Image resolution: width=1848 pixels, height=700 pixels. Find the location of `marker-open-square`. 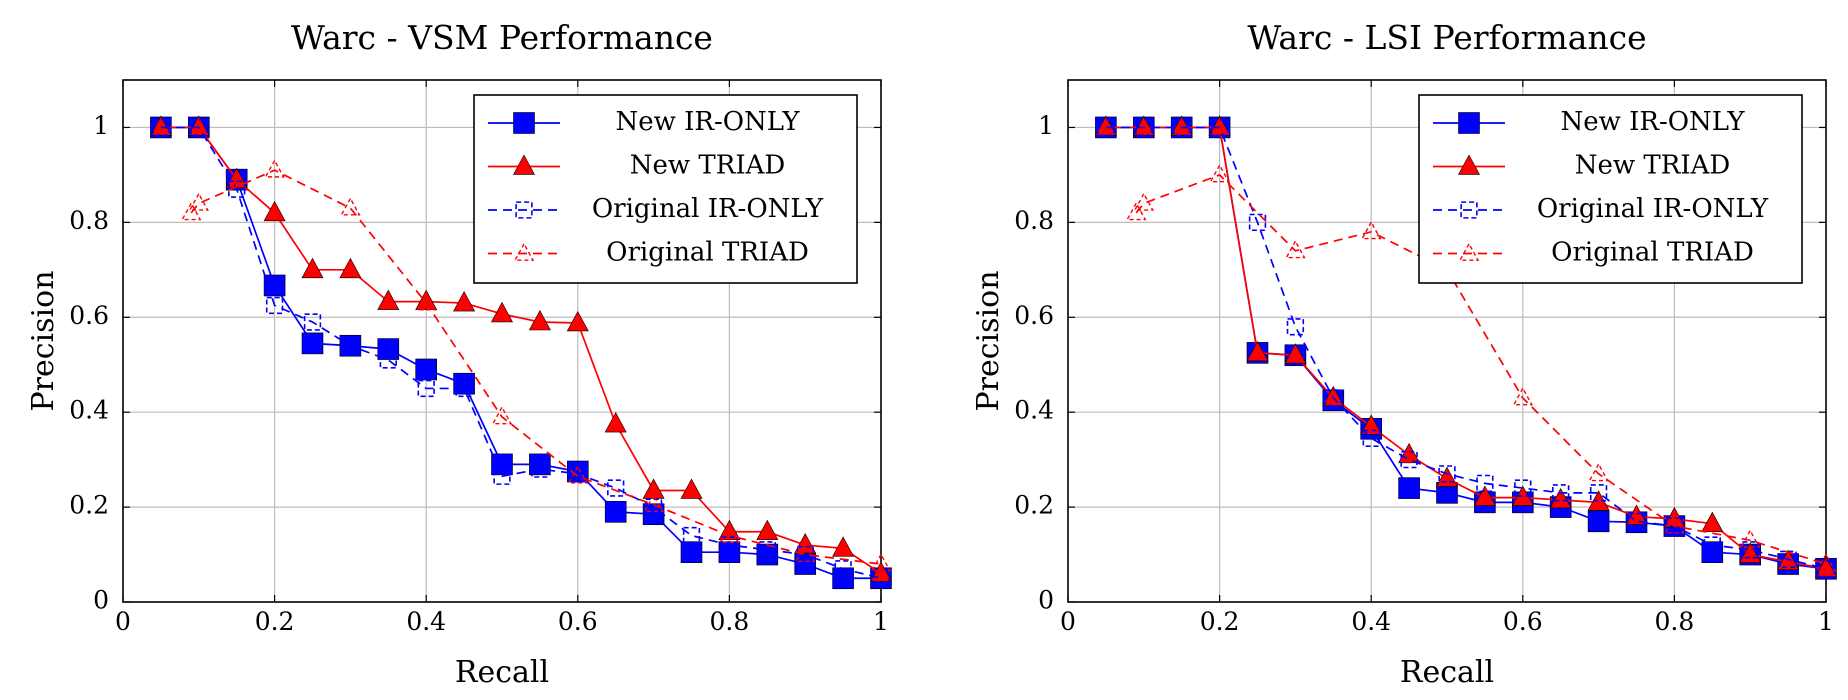

marker-open-square is located at coordinates (616, 488).